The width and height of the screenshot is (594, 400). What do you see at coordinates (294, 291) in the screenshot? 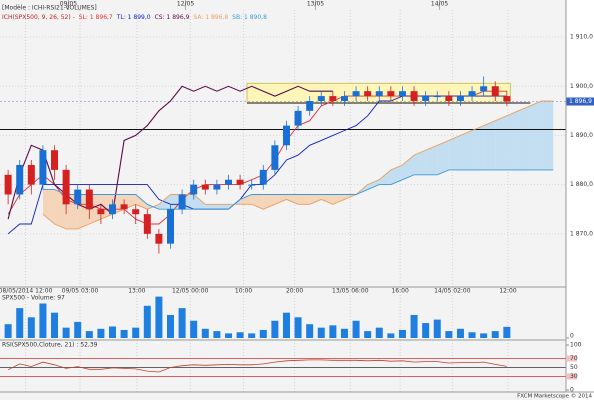
I see `x-tick-label: 20:00` at bounding box center [294, 291].